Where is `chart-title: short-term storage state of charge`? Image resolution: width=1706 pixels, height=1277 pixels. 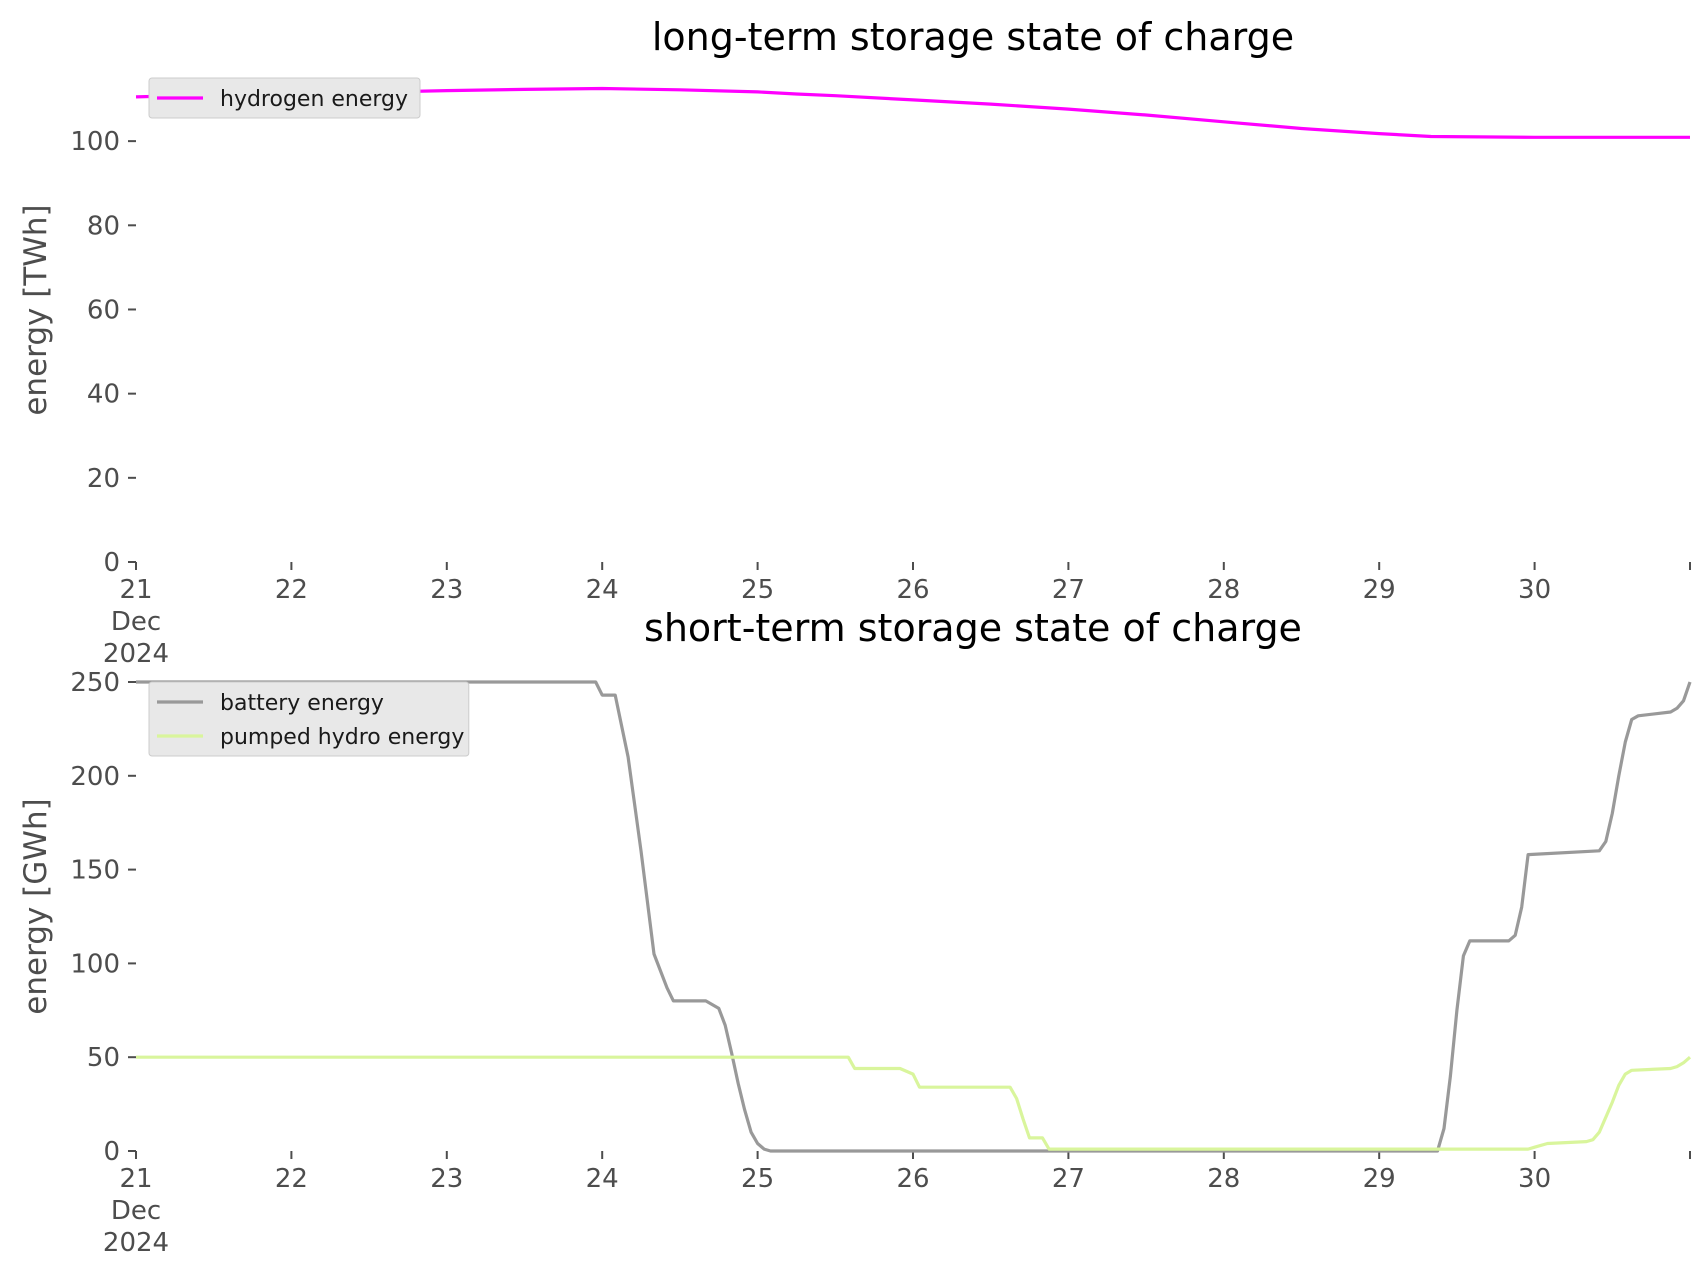
chart-title: short-term storage state of charge is located at coordinates (973, 628).